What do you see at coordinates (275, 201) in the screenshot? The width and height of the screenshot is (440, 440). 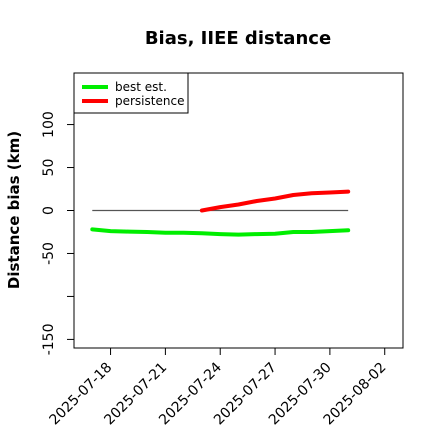 I see `series-line-persistence` at bounding box center [275, 201].